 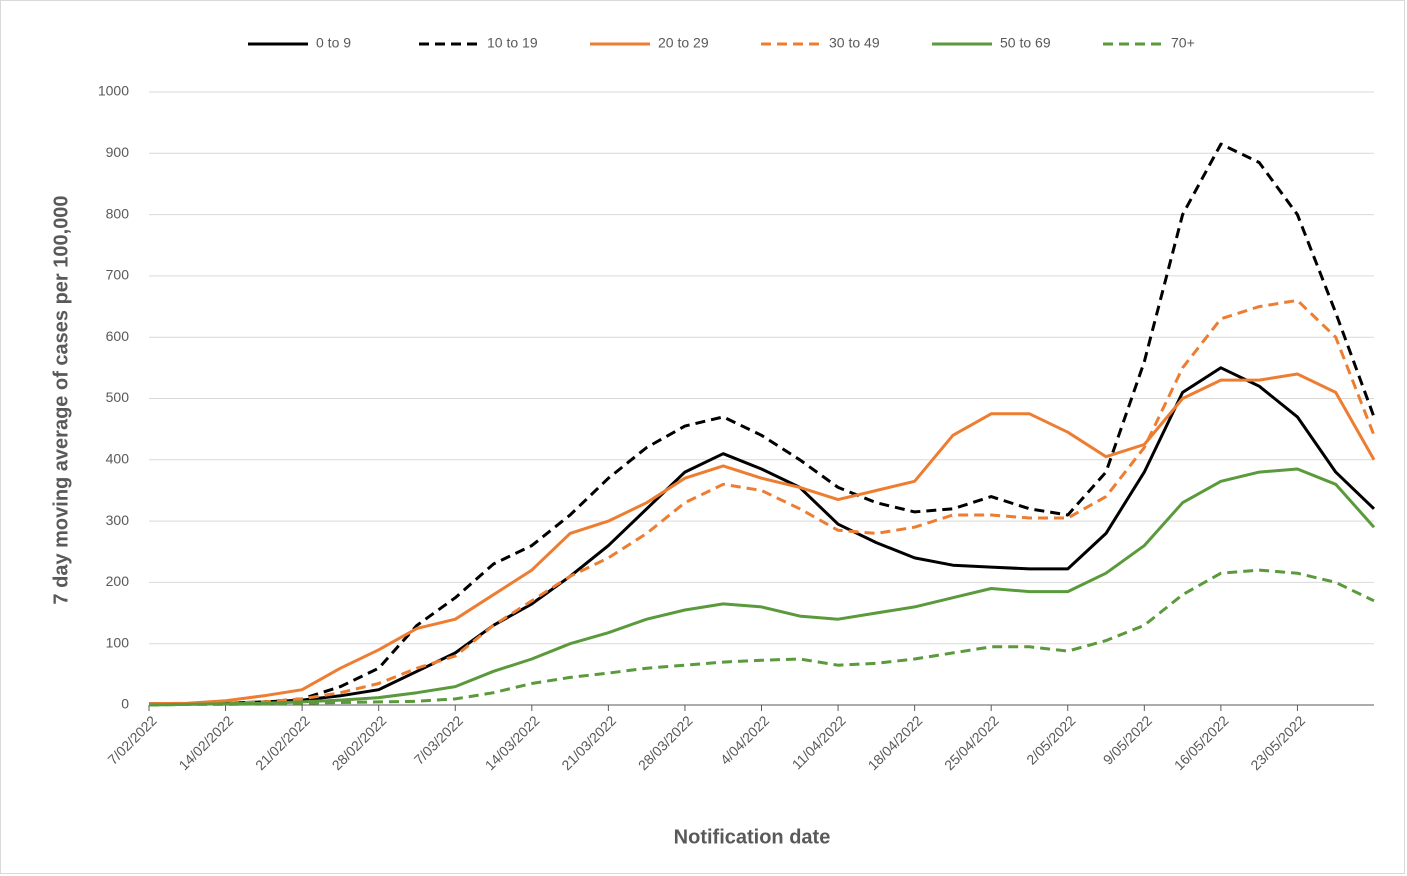 I want to click on y-tick-label: 600, so click(x=118, y=336).